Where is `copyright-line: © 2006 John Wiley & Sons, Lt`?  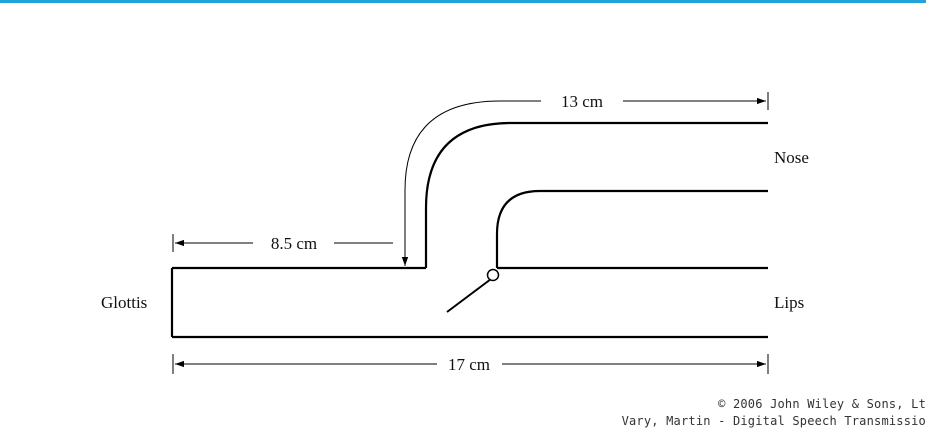
copyright-line: © 2006 John Wiley & Sons, Lt is located at coordinates (822, 404).